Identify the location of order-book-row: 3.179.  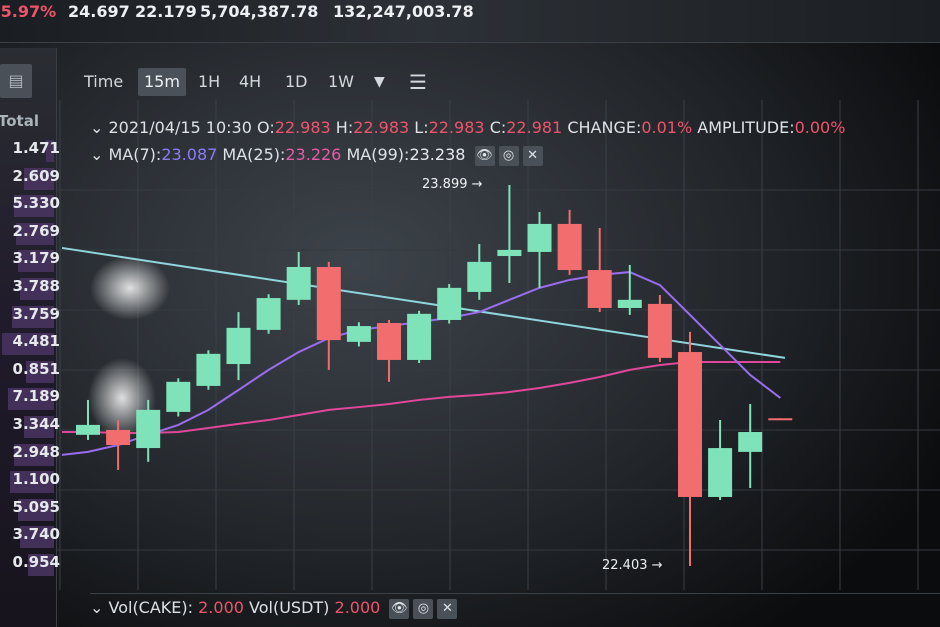
(30, 261).